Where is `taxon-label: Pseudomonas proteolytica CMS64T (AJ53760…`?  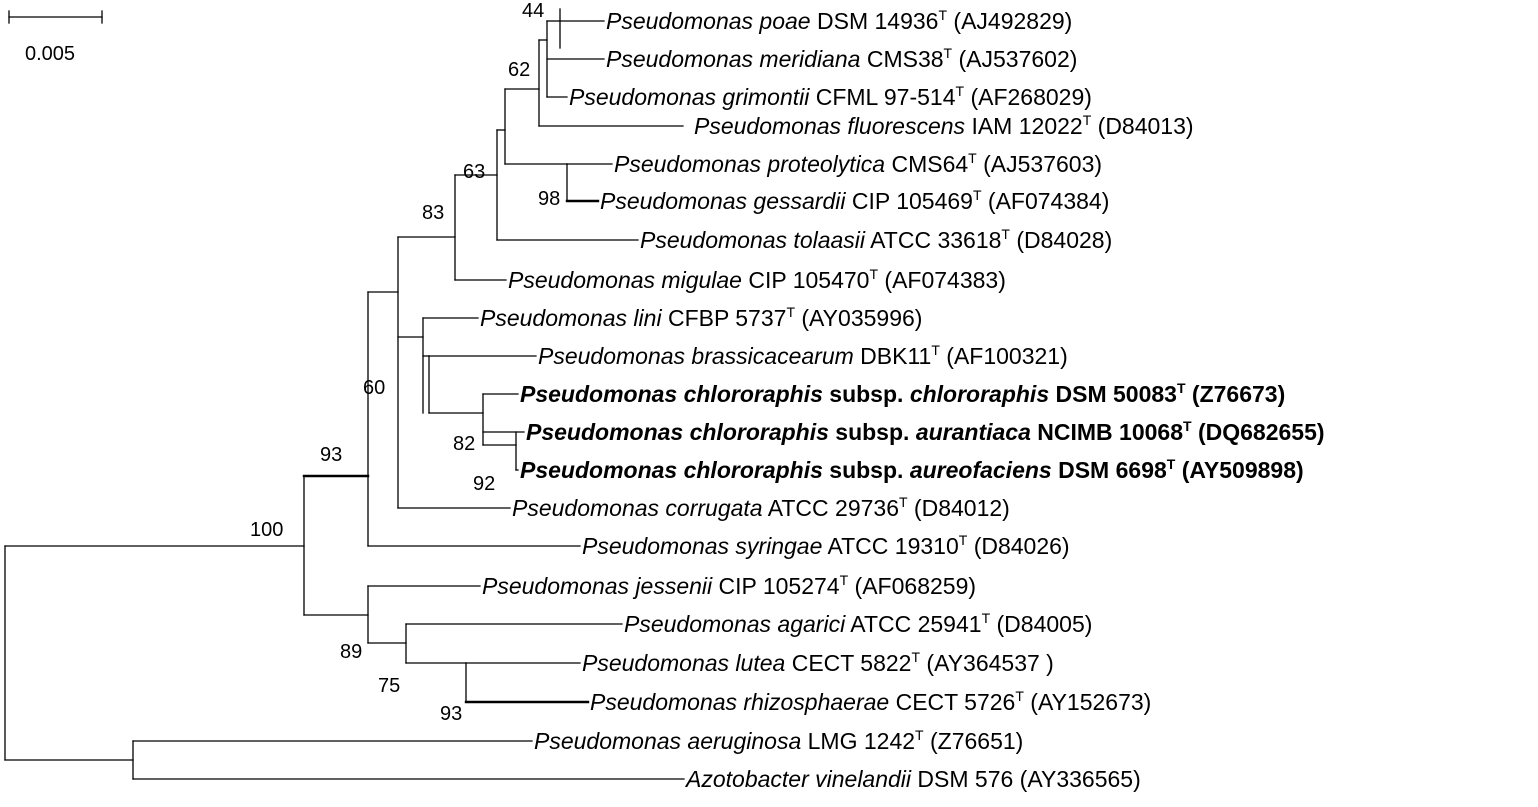 taxon-label: Pseudomonas proteolytica CMS64T (AJ53760… is located at coordinates (858, 163).